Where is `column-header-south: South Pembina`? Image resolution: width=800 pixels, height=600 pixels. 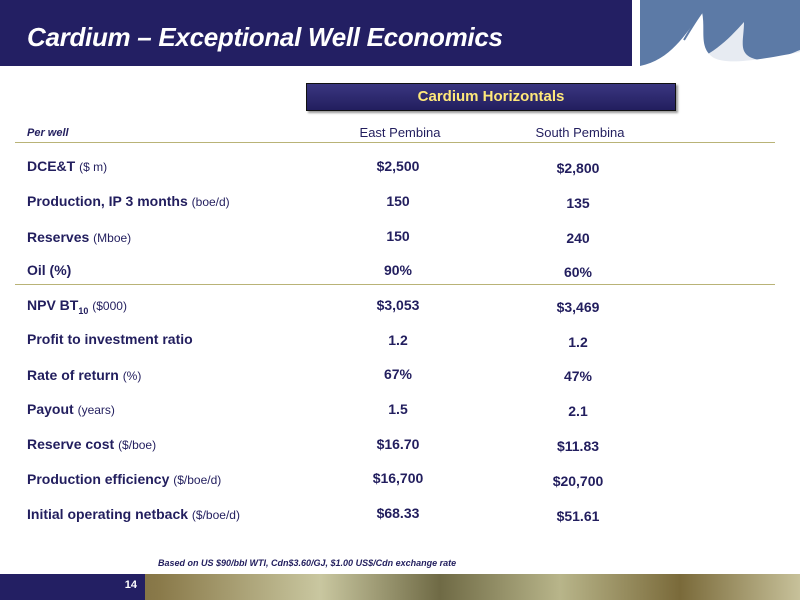 column-header-south: South Pembina is located at coordinates (580, 132).